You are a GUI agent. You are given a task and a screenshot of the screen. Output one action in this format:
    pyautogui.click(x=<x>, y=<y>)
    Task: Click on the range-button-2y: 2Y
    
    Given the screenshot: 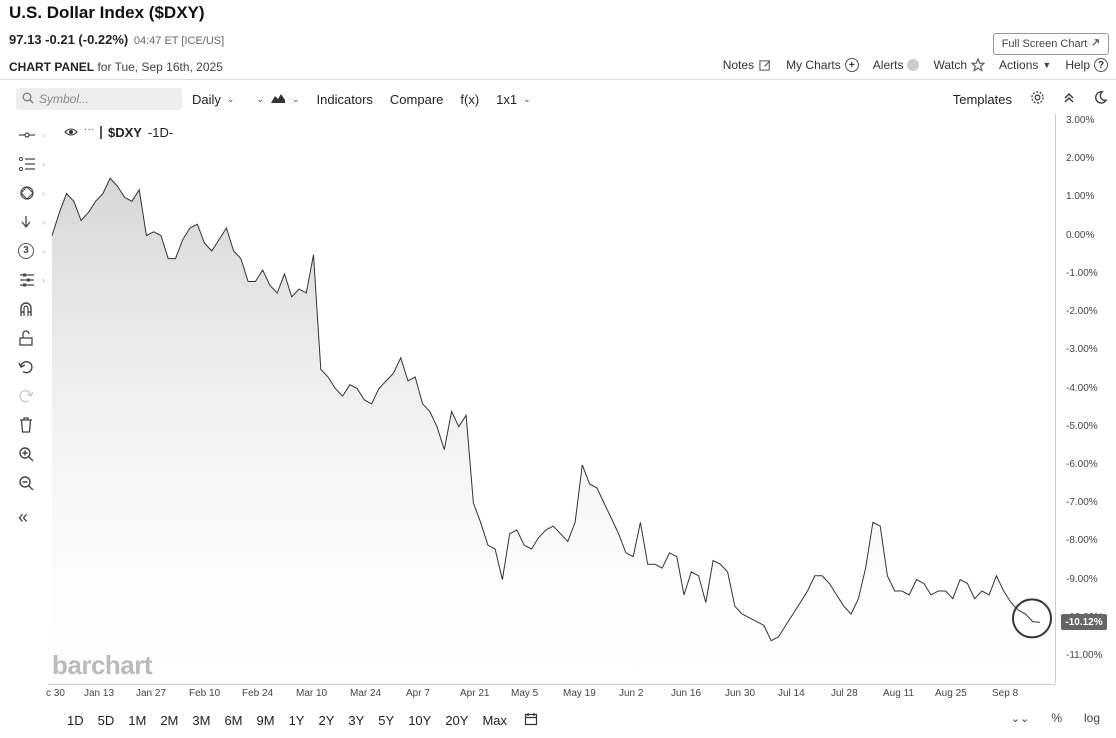 What is the action you would take?
    pyautogui.click(x=326, y=720)
    